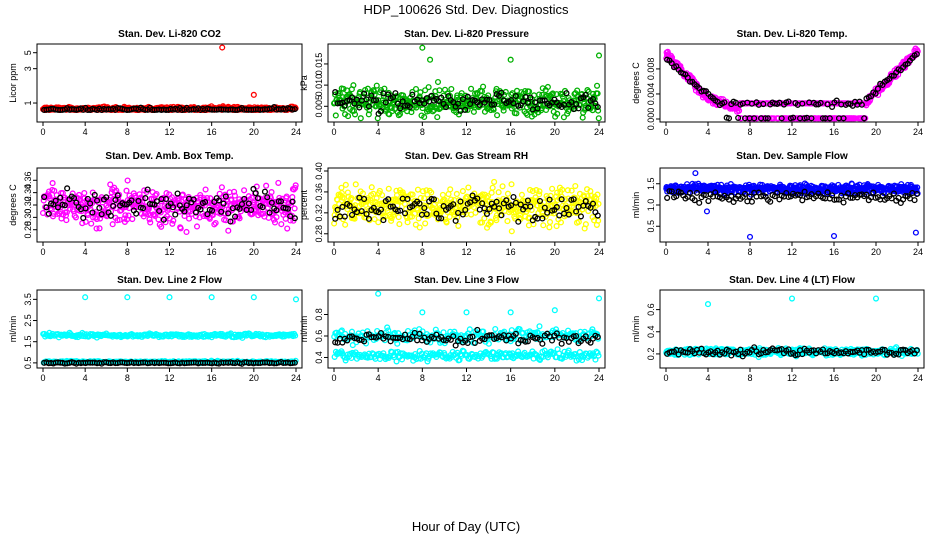 Image resolution: width=936 pixels, height=540 pixels. What do you see at coordinates (707, 252) in the screenshot?
I see `x-tick-label: 4` at bounding box center [707, 252].